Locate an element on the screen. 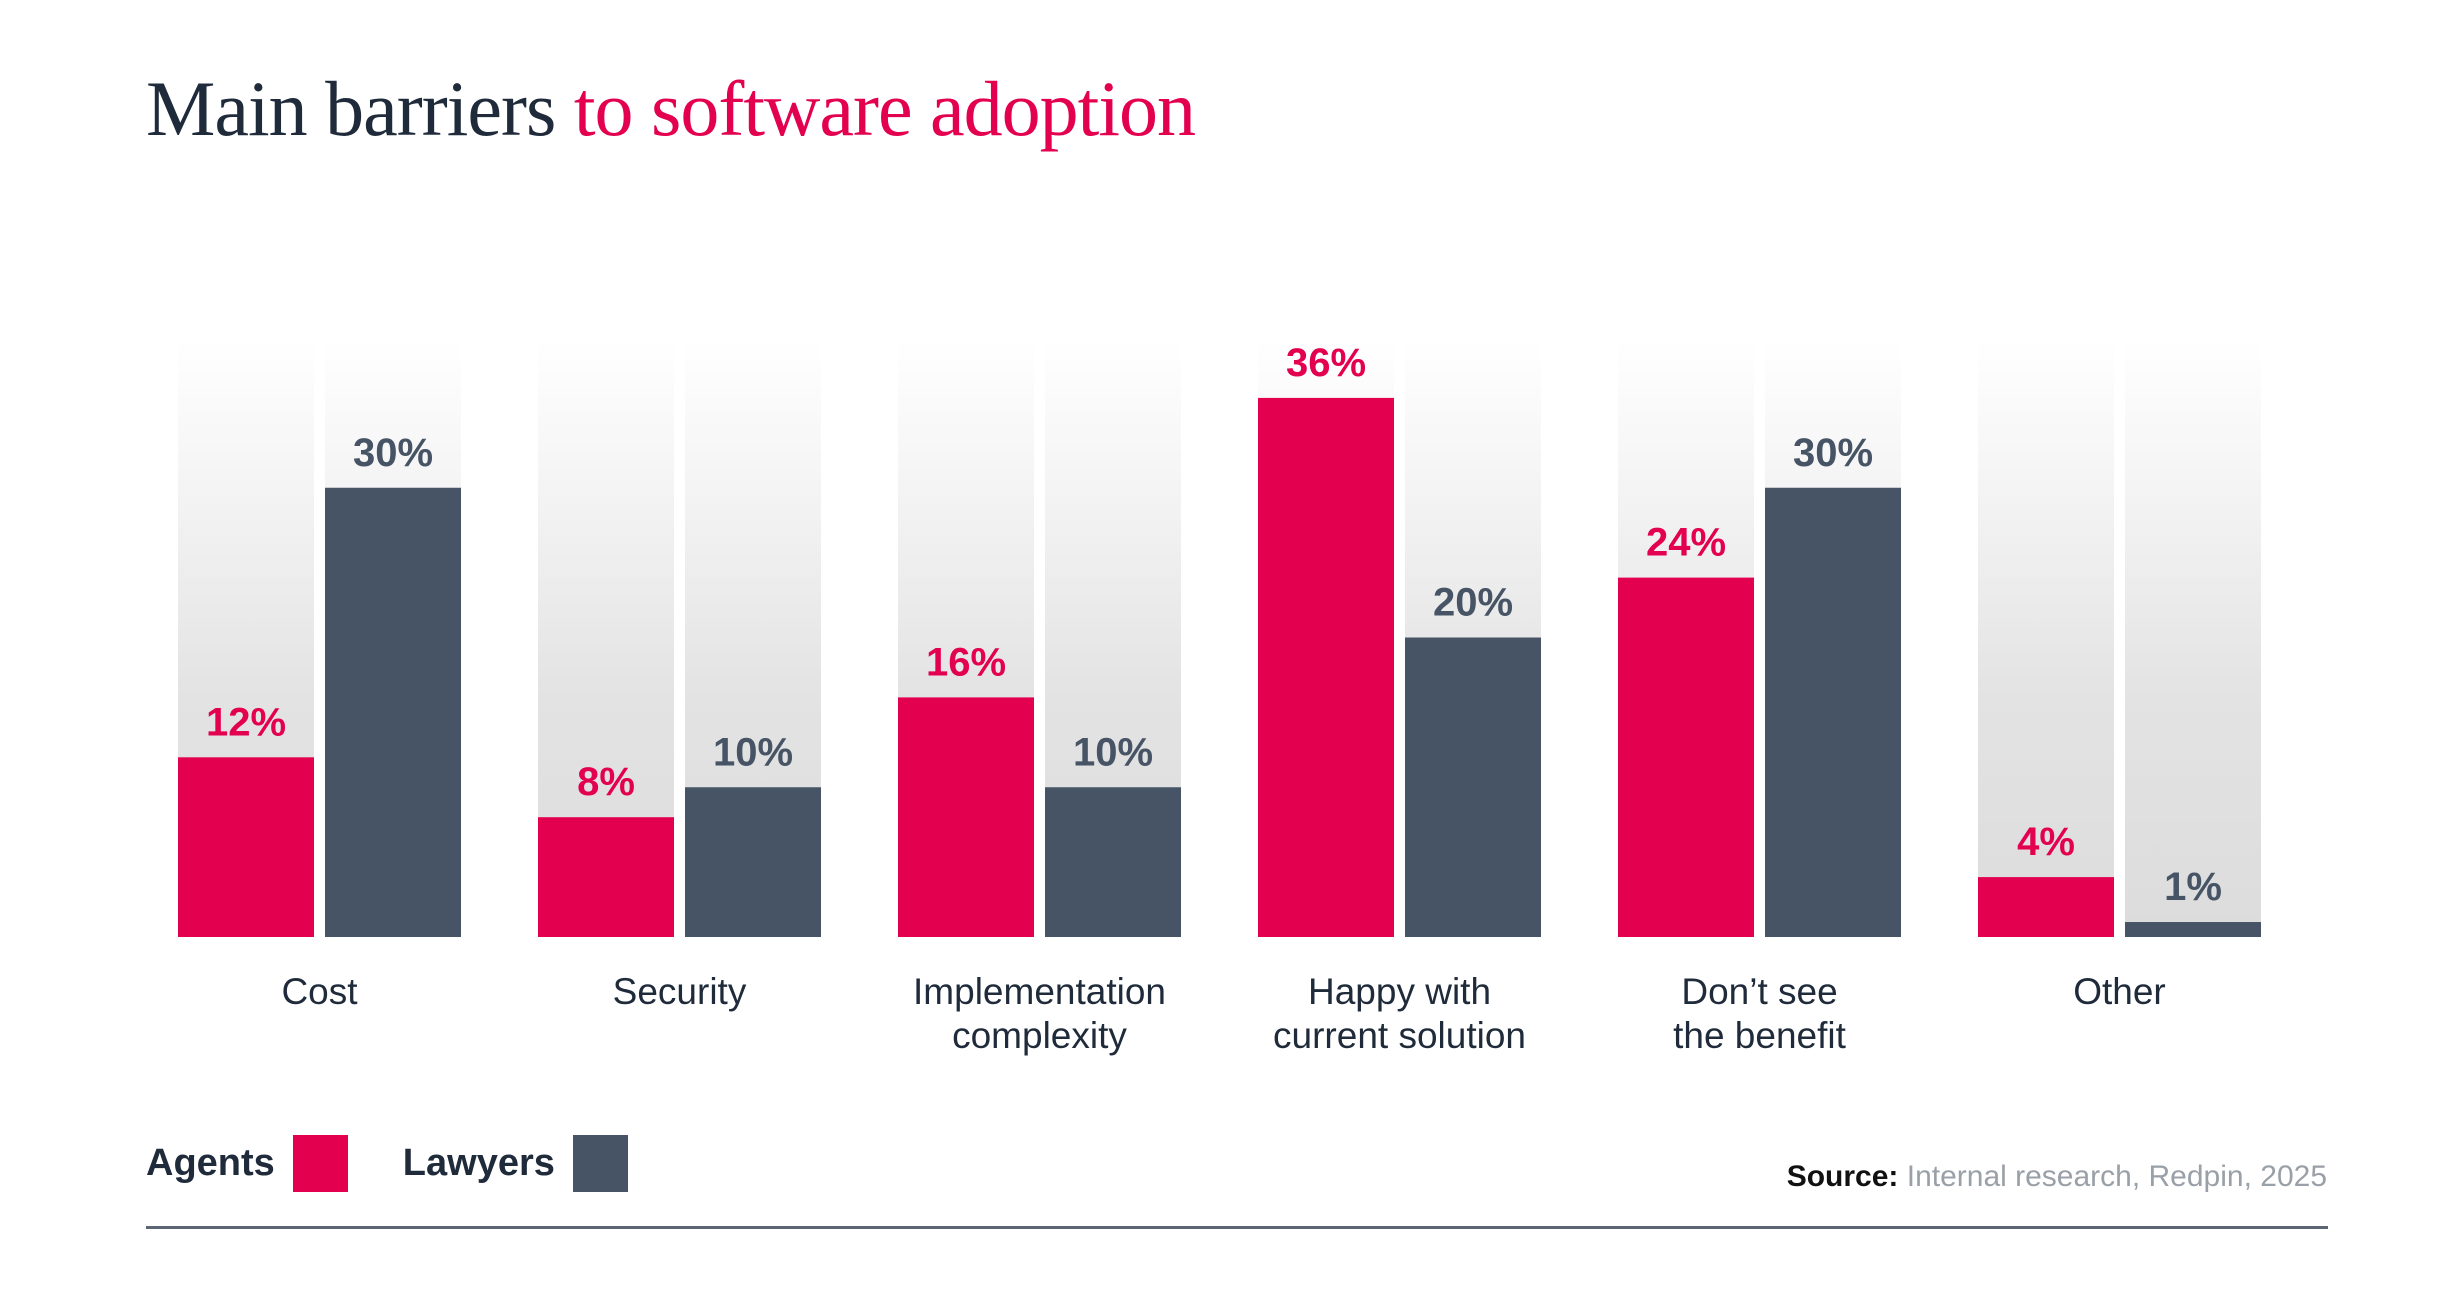  data-label-agents: 36% is located at coordinates (1326, 363).